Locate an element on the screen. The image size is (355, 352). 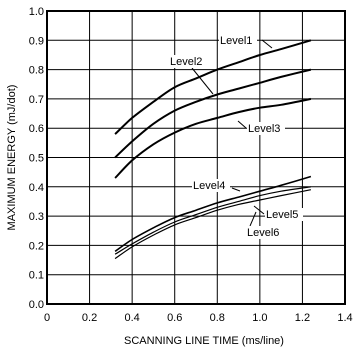
series-label-level6: Level6 is located at coordinates (263, 233).